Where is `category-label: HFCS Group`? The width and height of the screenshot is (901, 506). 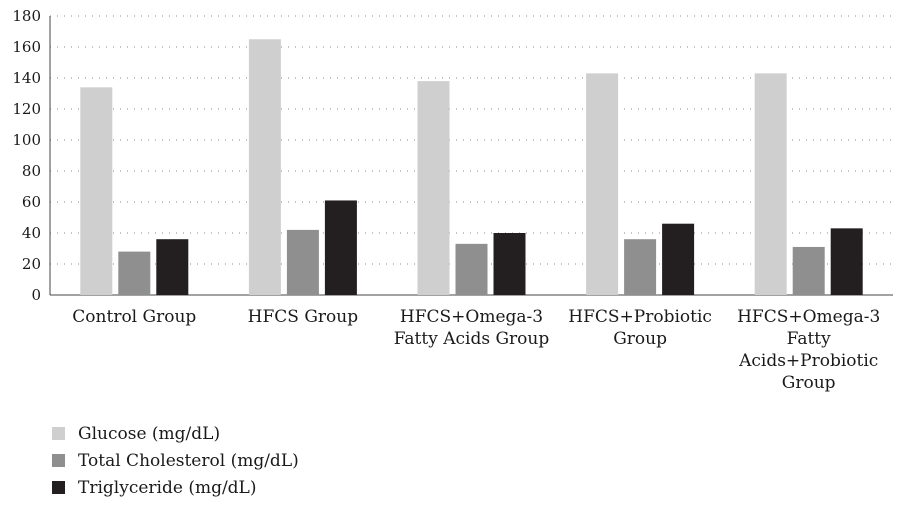 category-label: HFCS Group is located at coordinates (303, 317).